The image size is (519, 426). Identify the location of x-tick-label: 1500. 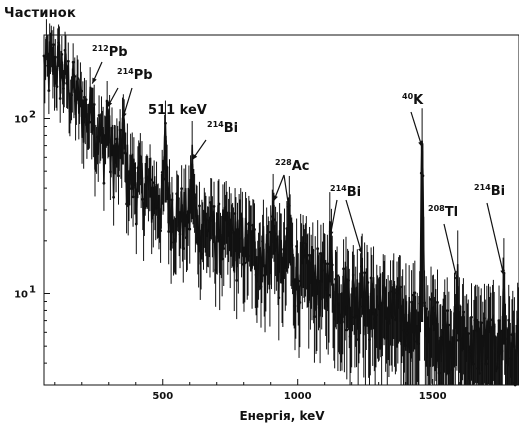
(433, 396).